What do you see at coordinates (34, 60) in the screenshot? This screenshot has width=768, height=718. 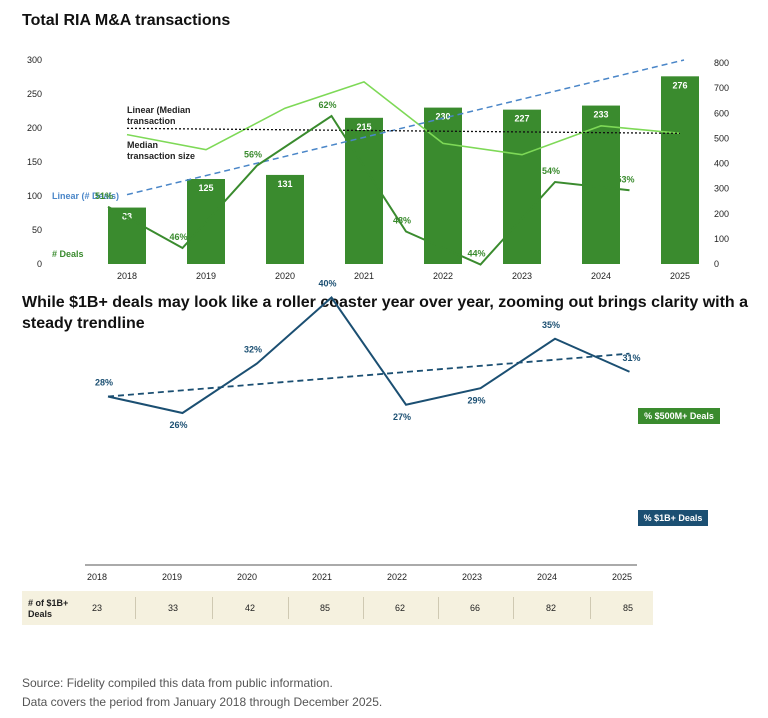 I see `left-axis-tick: 300` at bounding box center [34, 60].